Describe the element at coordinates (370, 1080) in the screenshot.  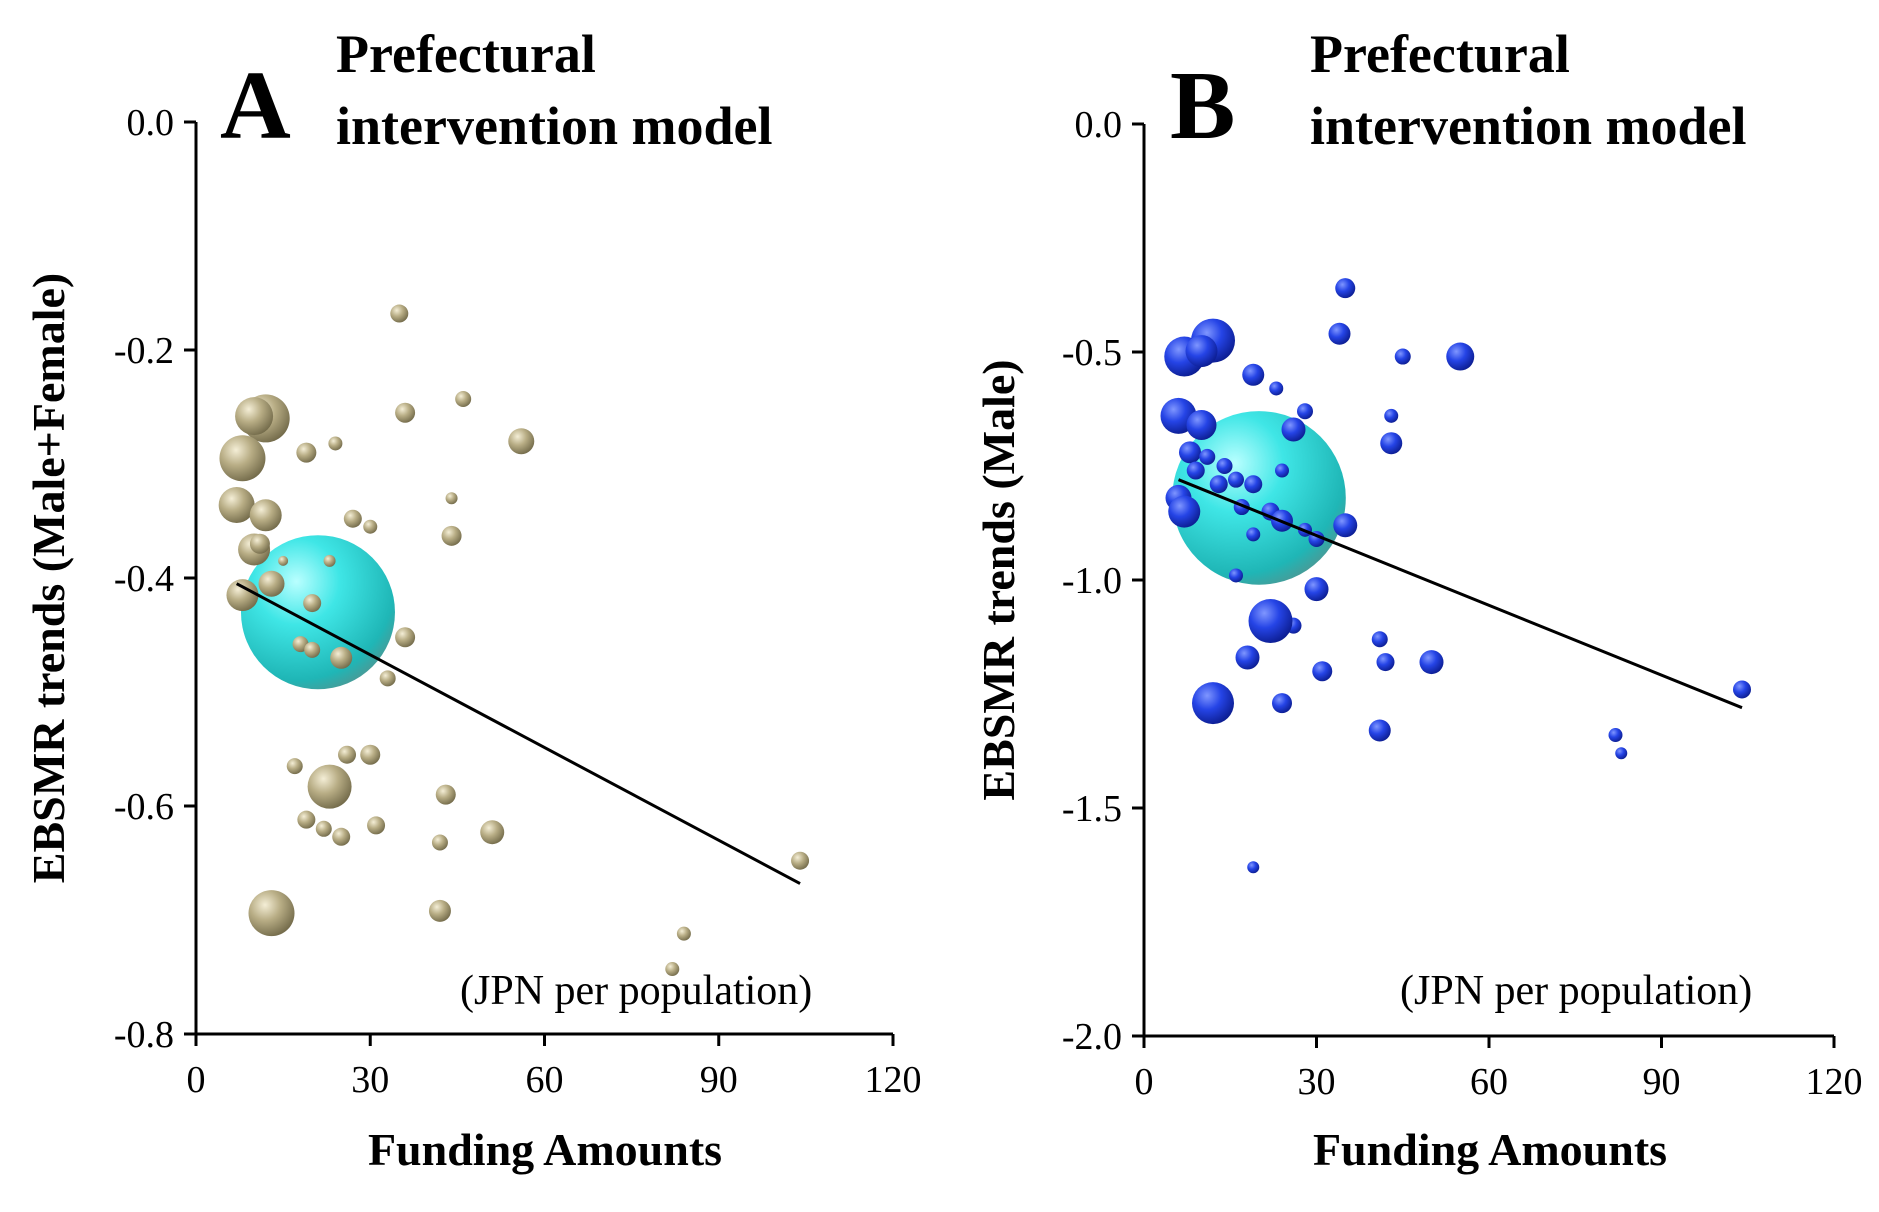
I see `panel-a-x-tick-label: 30` at that location.